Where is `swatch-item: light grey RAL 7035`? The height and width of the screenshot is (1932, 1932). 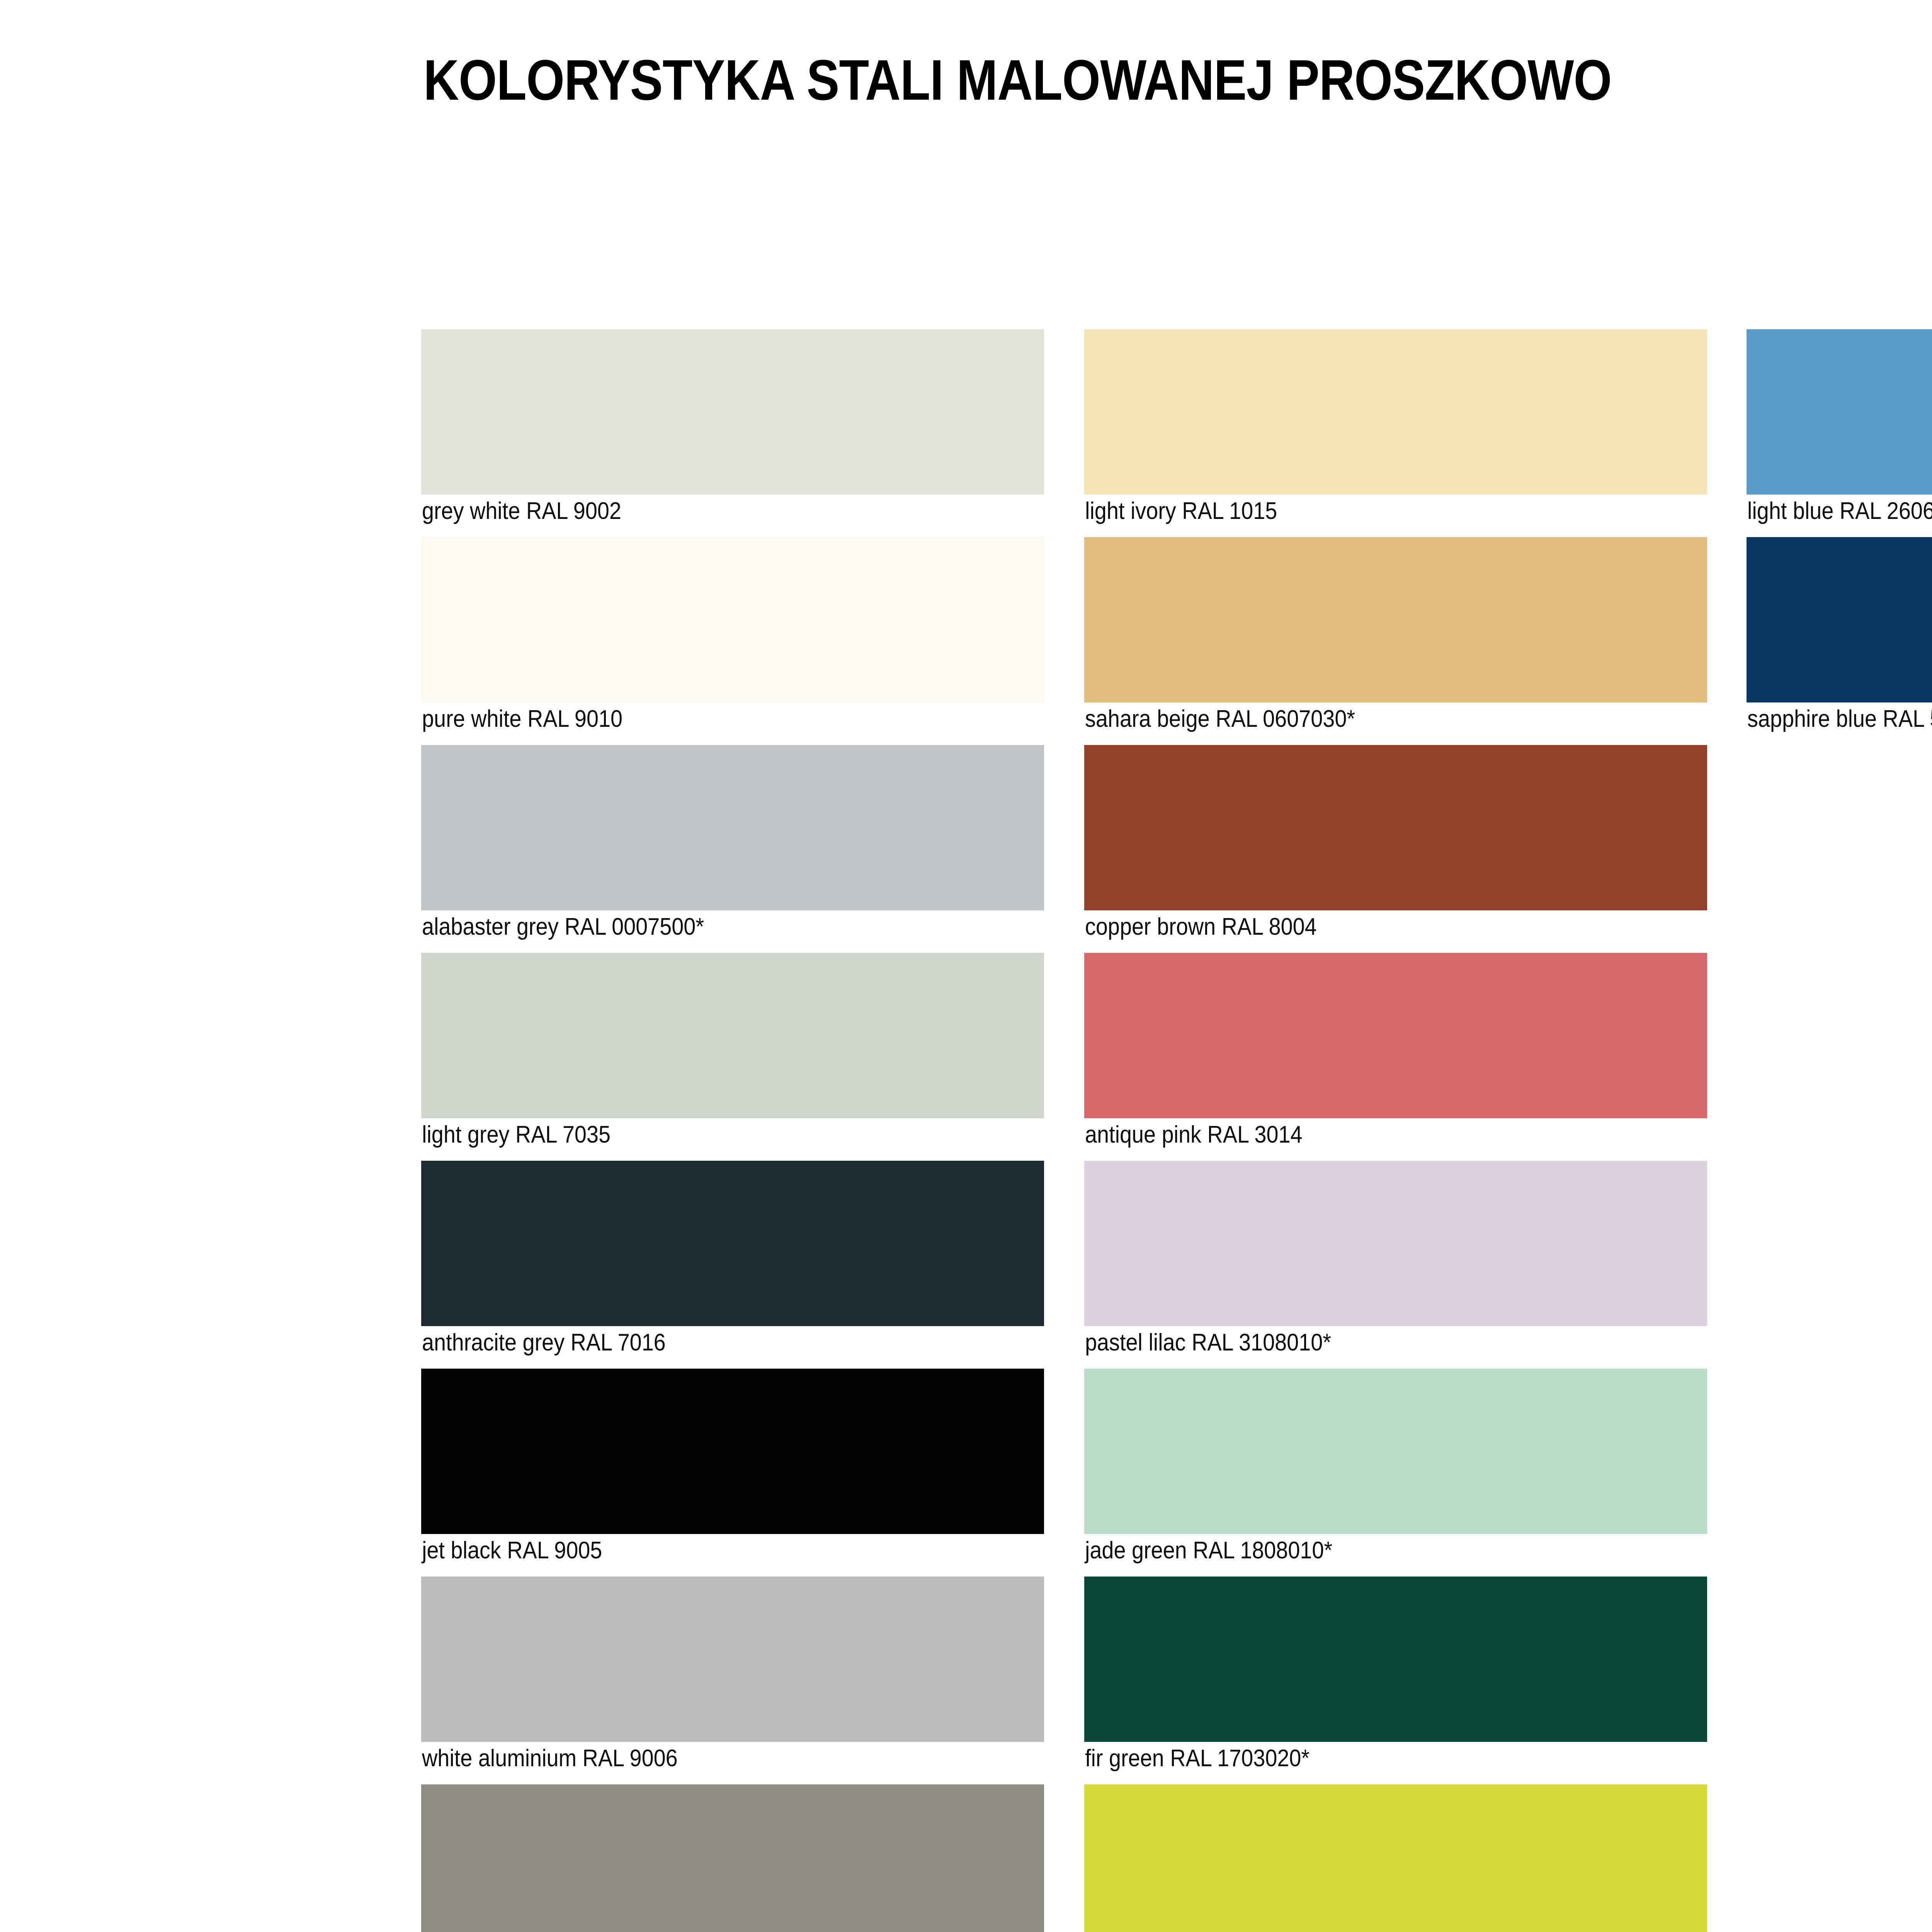
swatch-item: light grey RAL 7035 is located at coordinates (733, 1057).